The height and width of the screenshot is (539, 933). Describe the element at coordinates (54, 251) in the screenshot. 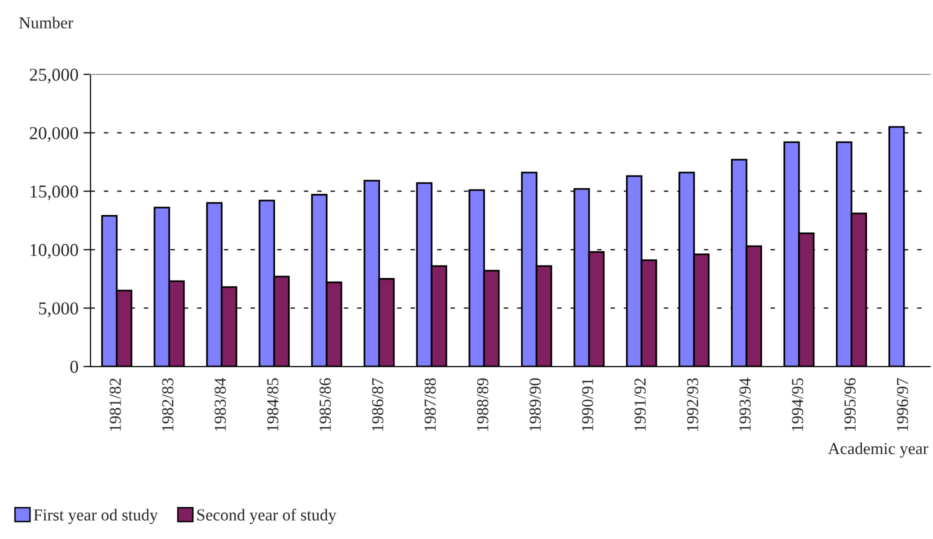

I see `y-tick-label: 10,000` at that location.